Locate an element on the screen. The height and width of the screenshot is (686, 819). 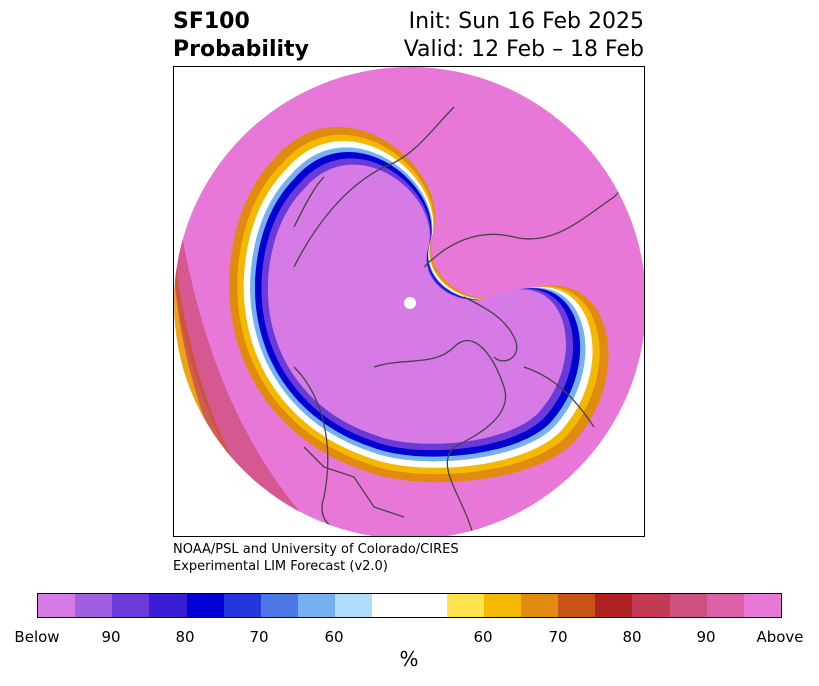
bering-coast is located at coordinates (309, 202).